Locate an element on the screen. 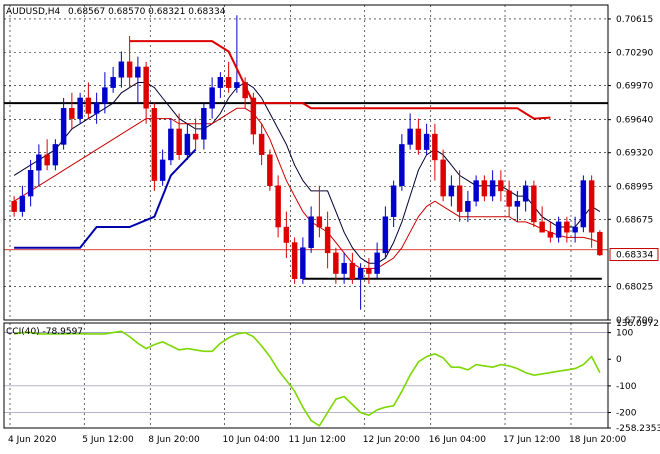 This screenshot has width=660, height=454. y-tick-label: 0.68025 is located at coordinates (634, 287).